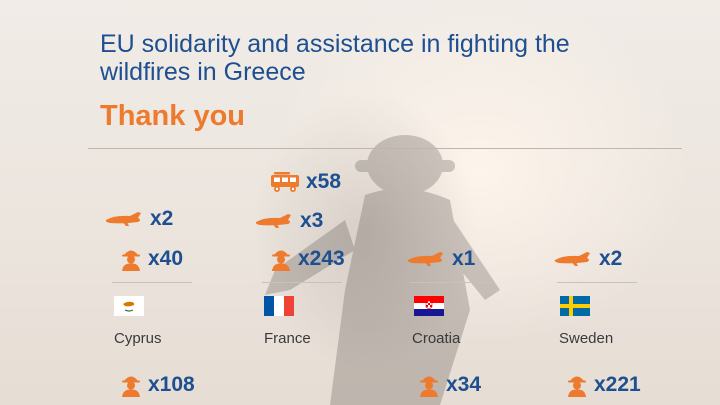 The width and height of the screenshot is (720, 405). What do you see at coordinates (429, 306) in the screenshot?
I see `croatia-flag` at bounding box center [429, 306].